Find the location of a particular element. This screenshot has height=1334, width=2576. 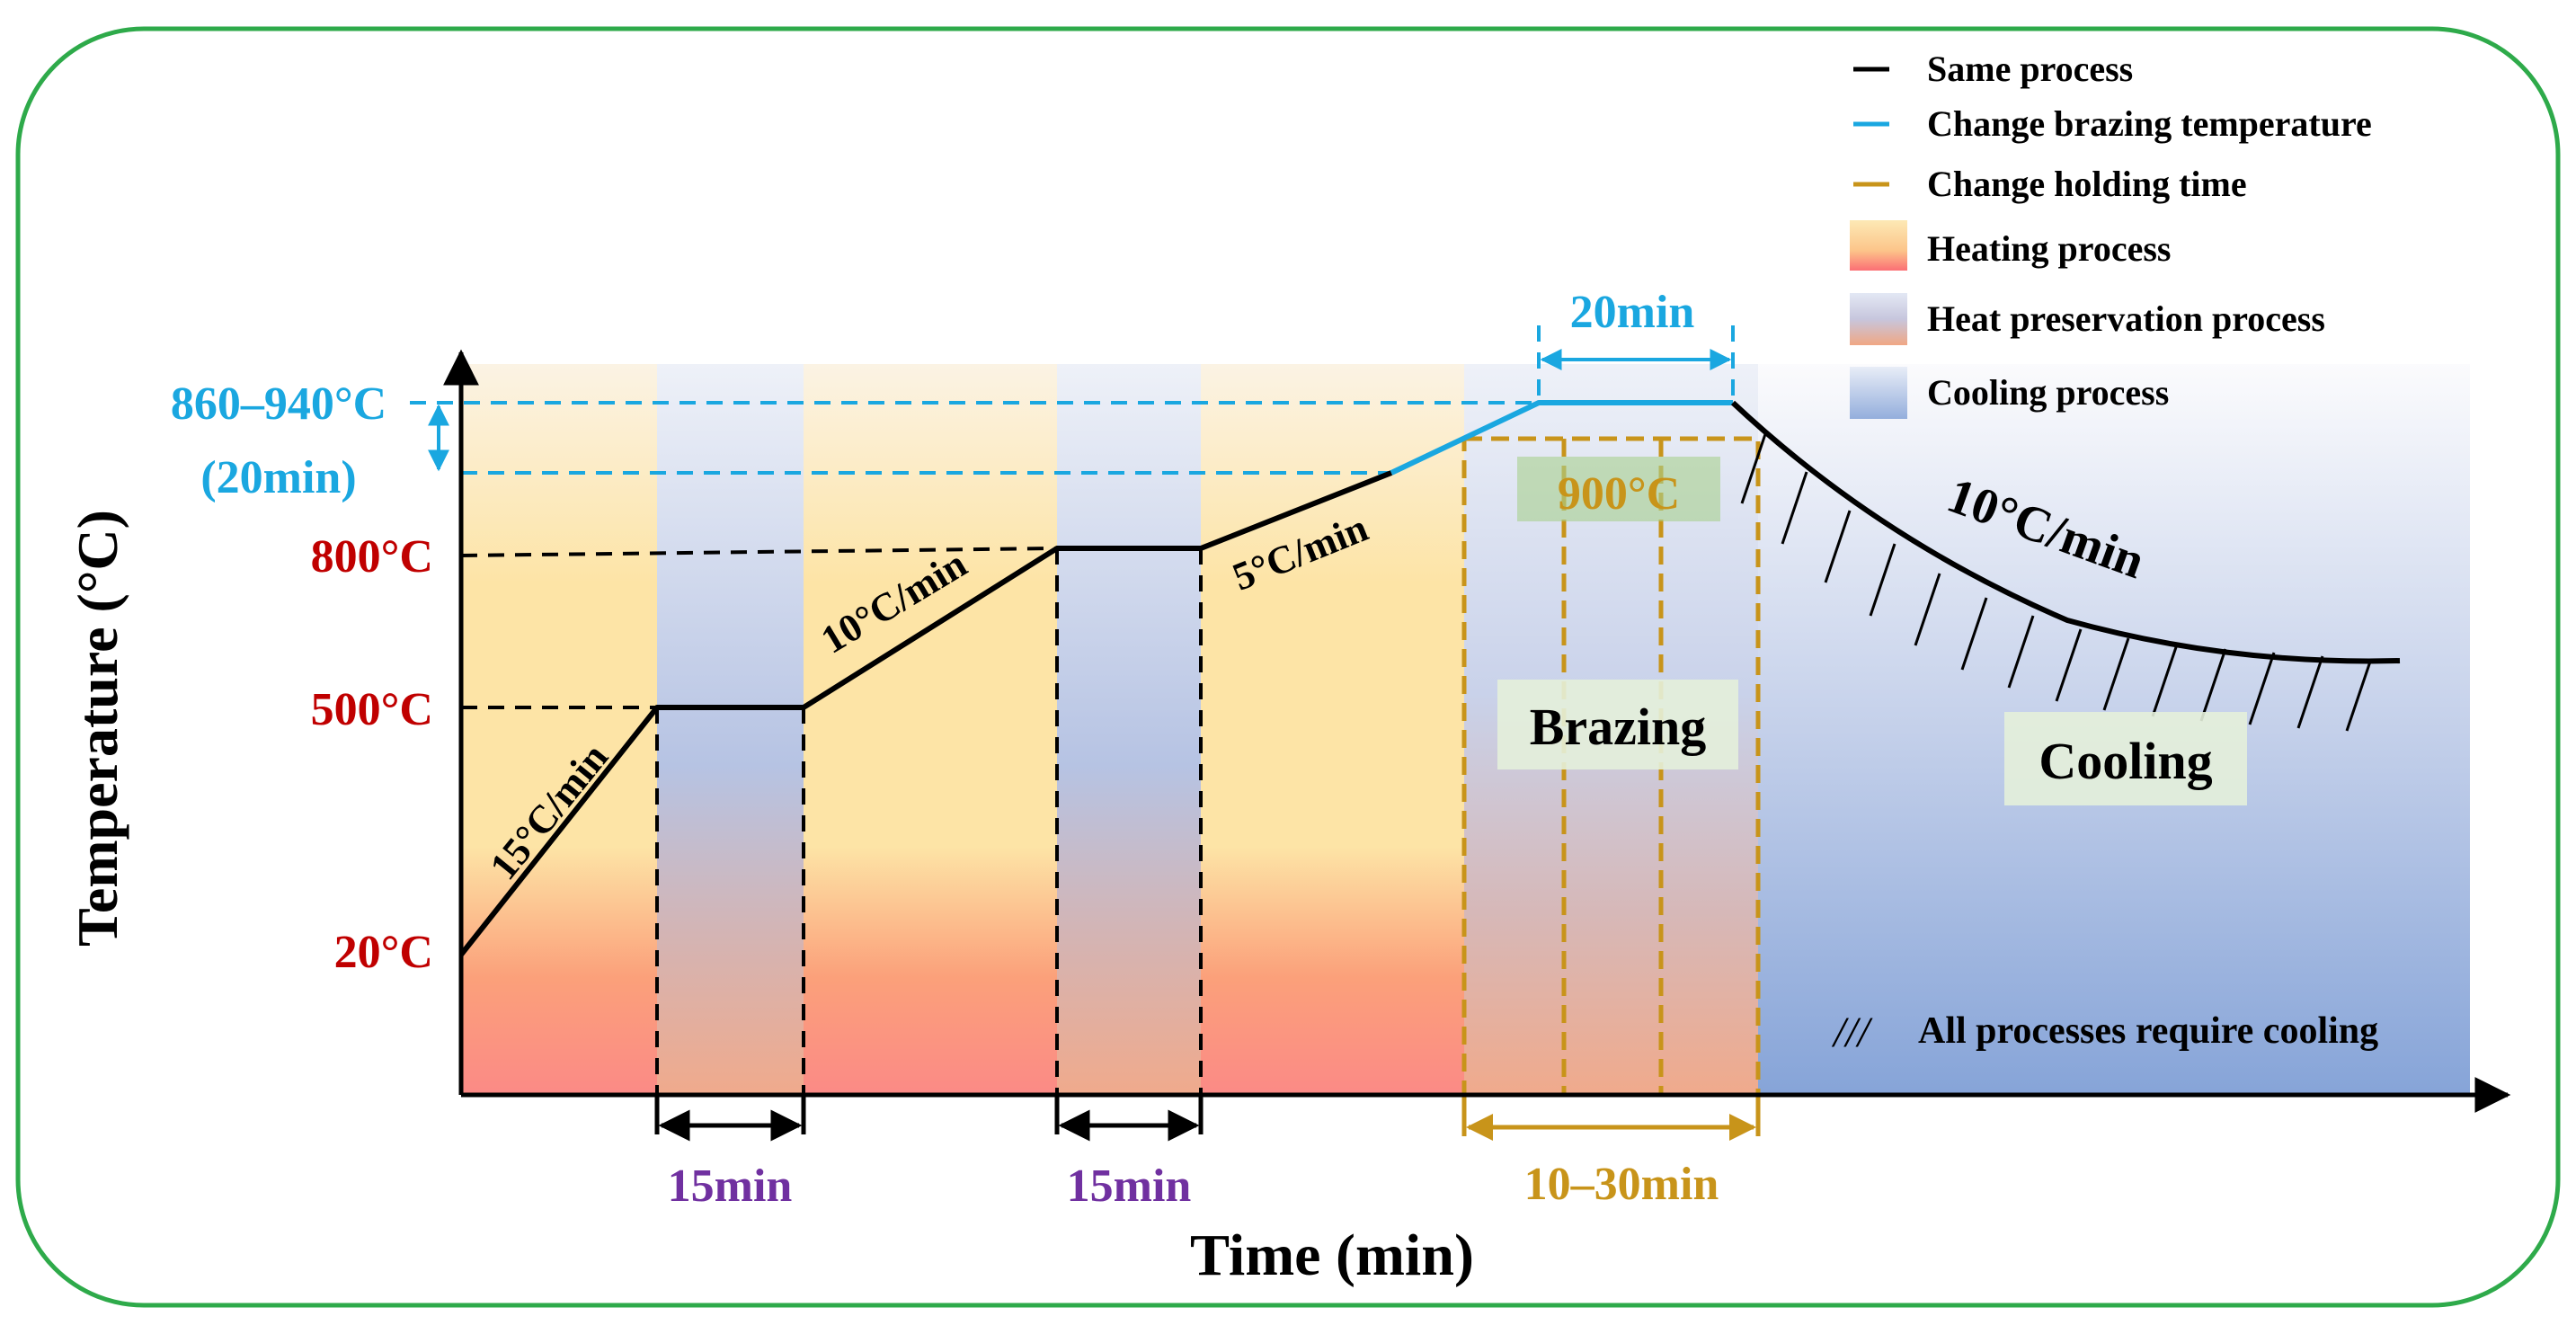

legend-preservation-label: Heat preservation process is located at coordinates (2126, 318).